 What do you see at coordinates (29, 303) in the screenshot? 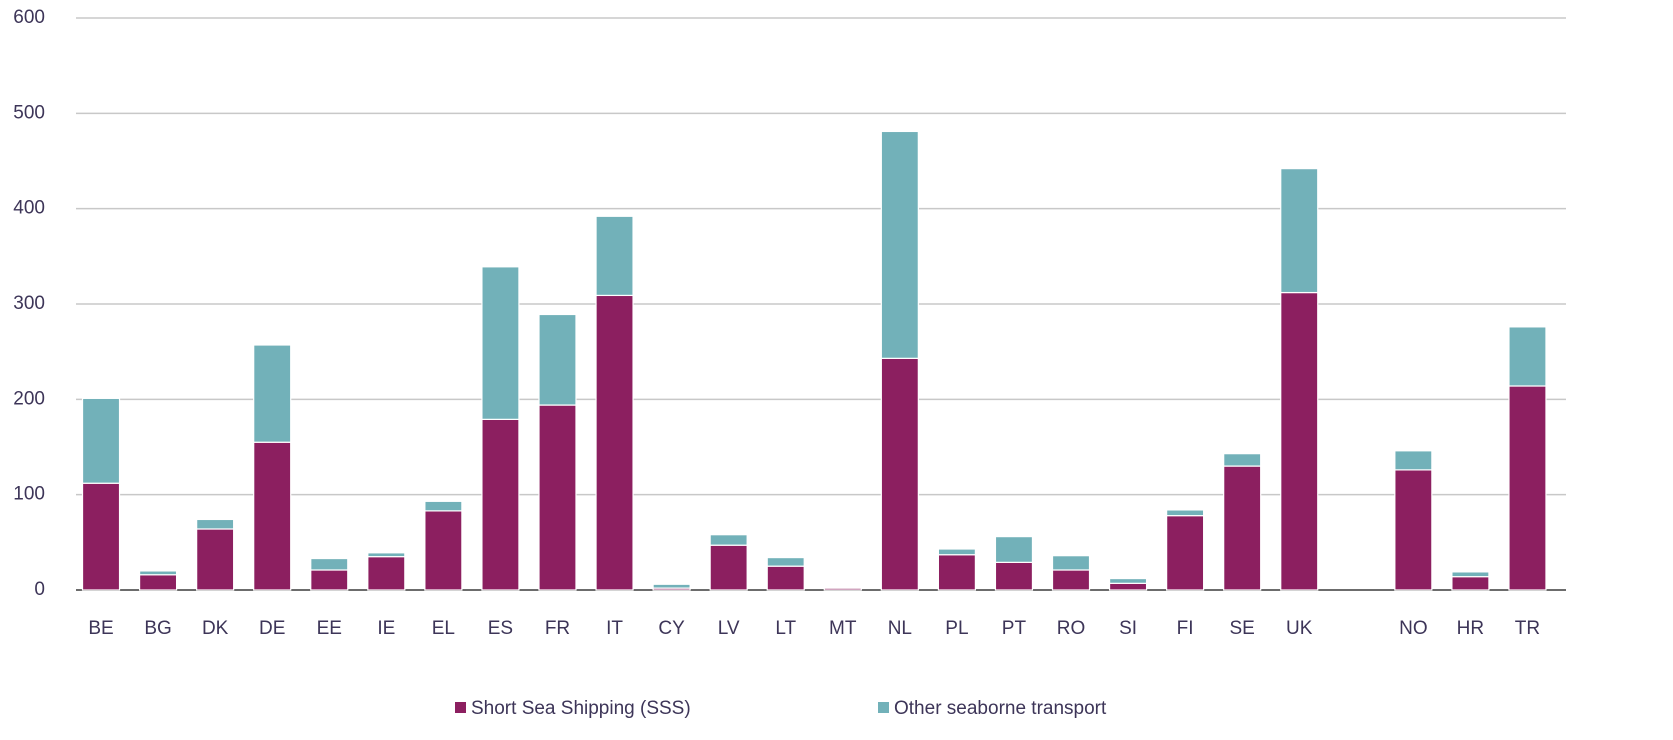
I see `y-tick-label: 300` at bounding box center [29, 303].